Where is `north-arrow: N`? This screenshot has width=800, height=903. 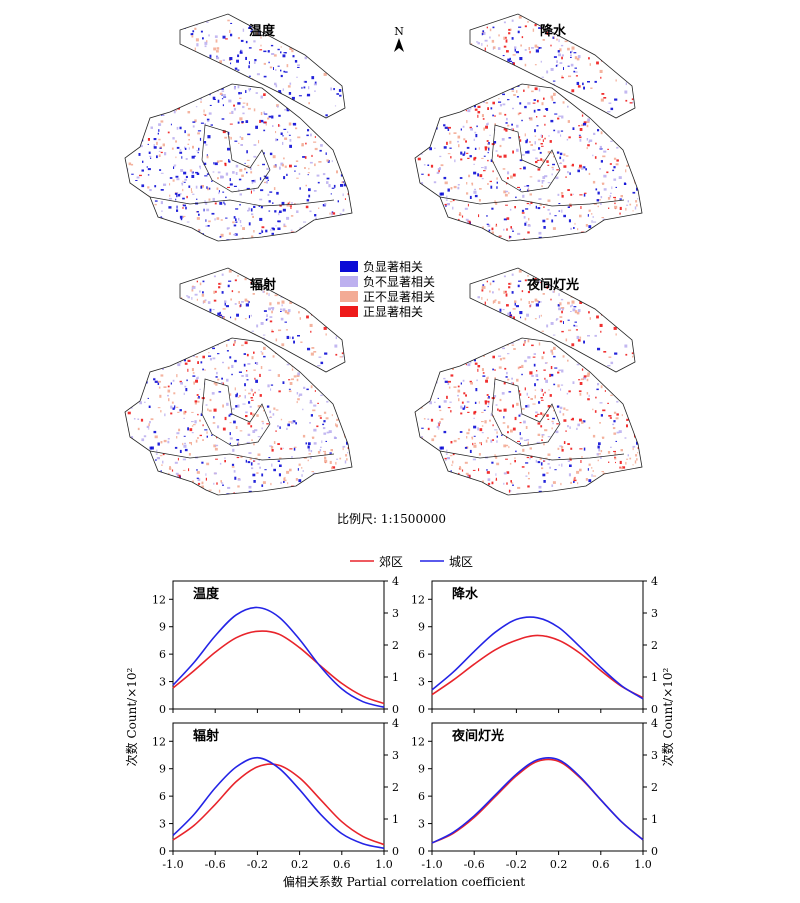 north-arrow: N is located at coordinates (399, 38).